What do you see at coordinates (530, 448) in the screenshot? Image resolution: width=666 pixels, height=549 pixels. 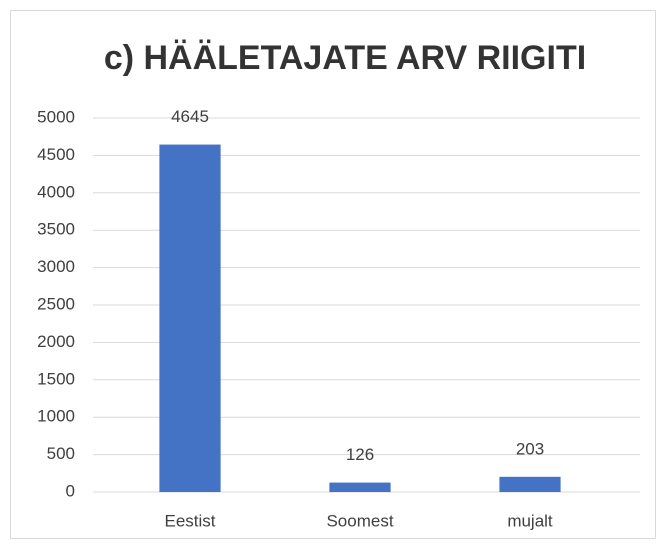 I see `data-label: 203` at bounding box center [530, 448].